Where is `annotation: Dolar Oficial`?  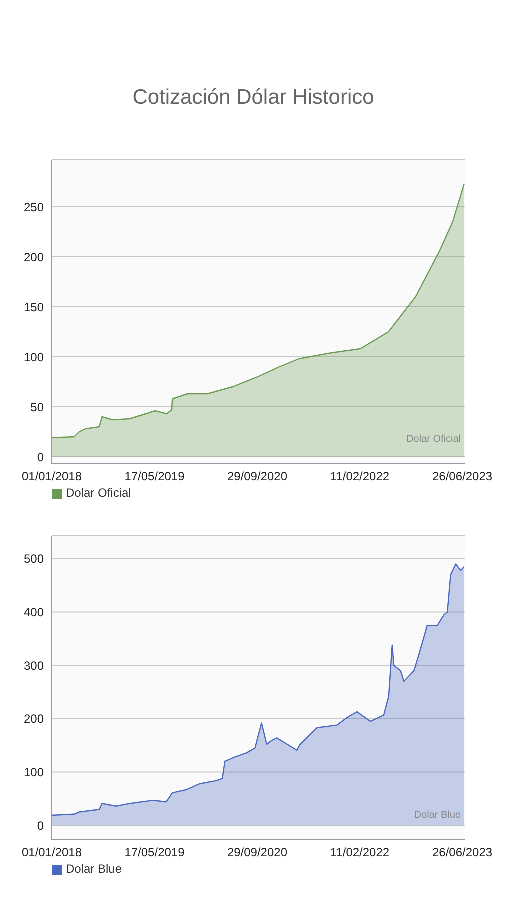 annotation: Dolar Oficial is located at coordinates (433, 439).